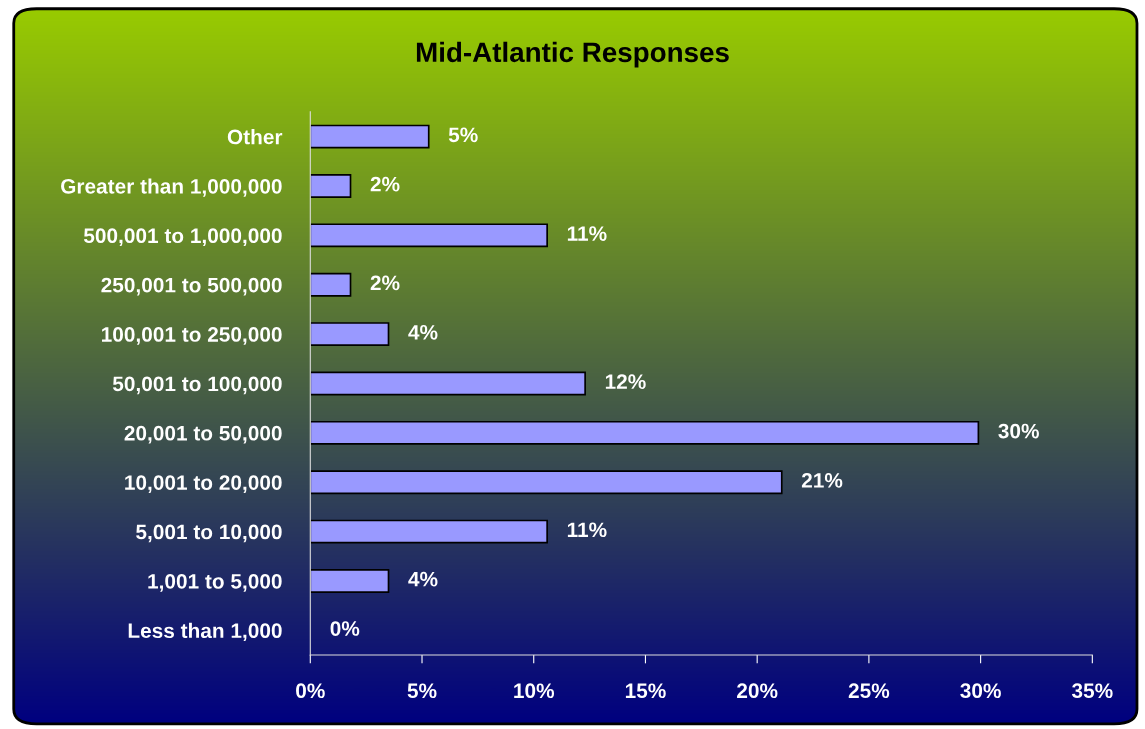  I want to click on y-tick-label: 50,001 to 100,000, so click(197, 385).